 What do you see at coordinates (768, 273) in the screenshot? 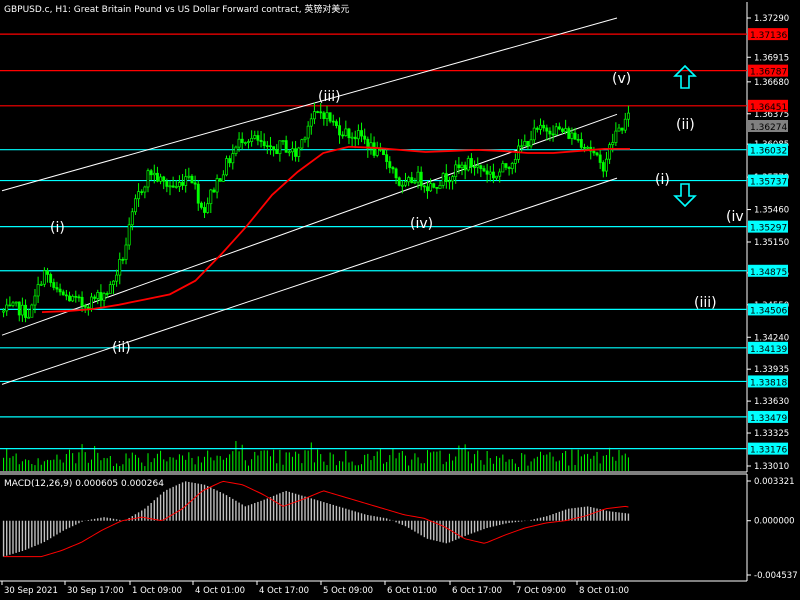
I see `level-tag-label-6: 1.34875` at bounding box center [768, 273].